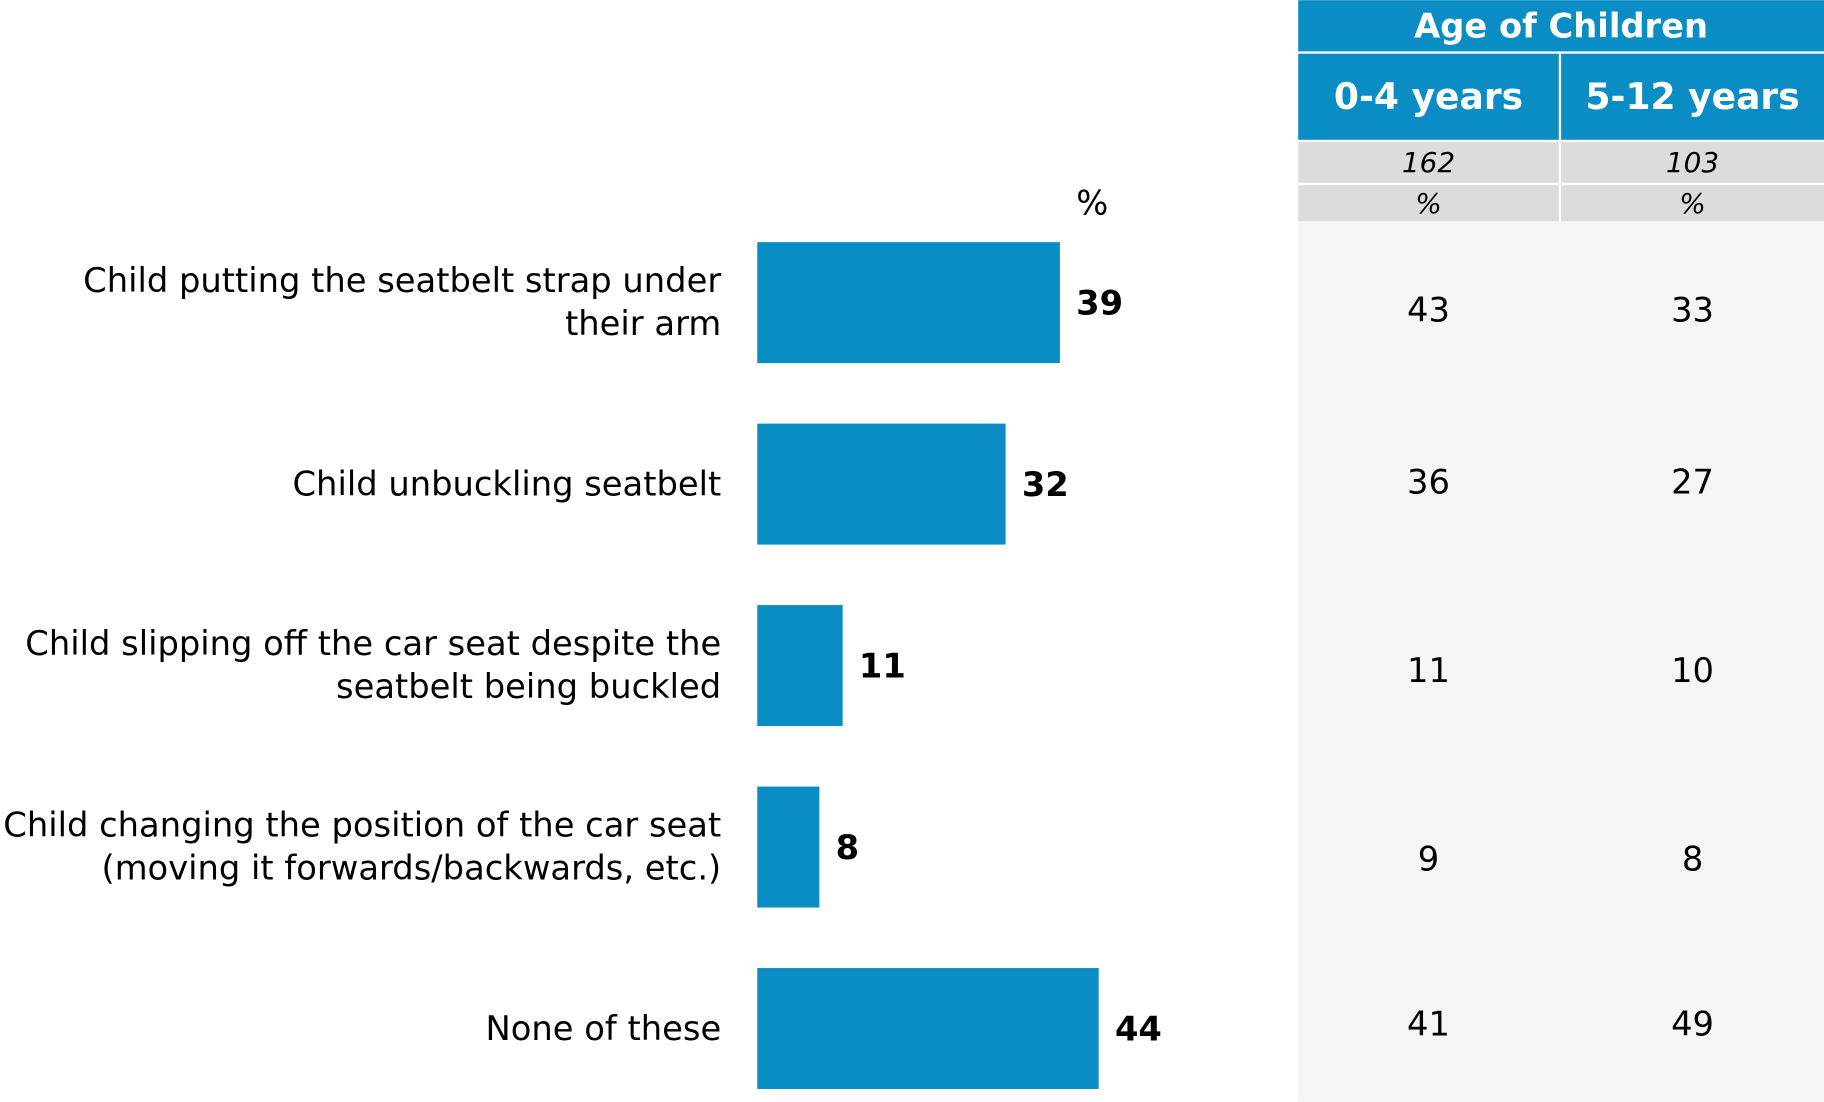 The width and height of the screenshot is (1824, 1102). What do you see at coordinates (882, 665) in the screenshot?
I see `value-label: 11` at bounding box center [882, 665].